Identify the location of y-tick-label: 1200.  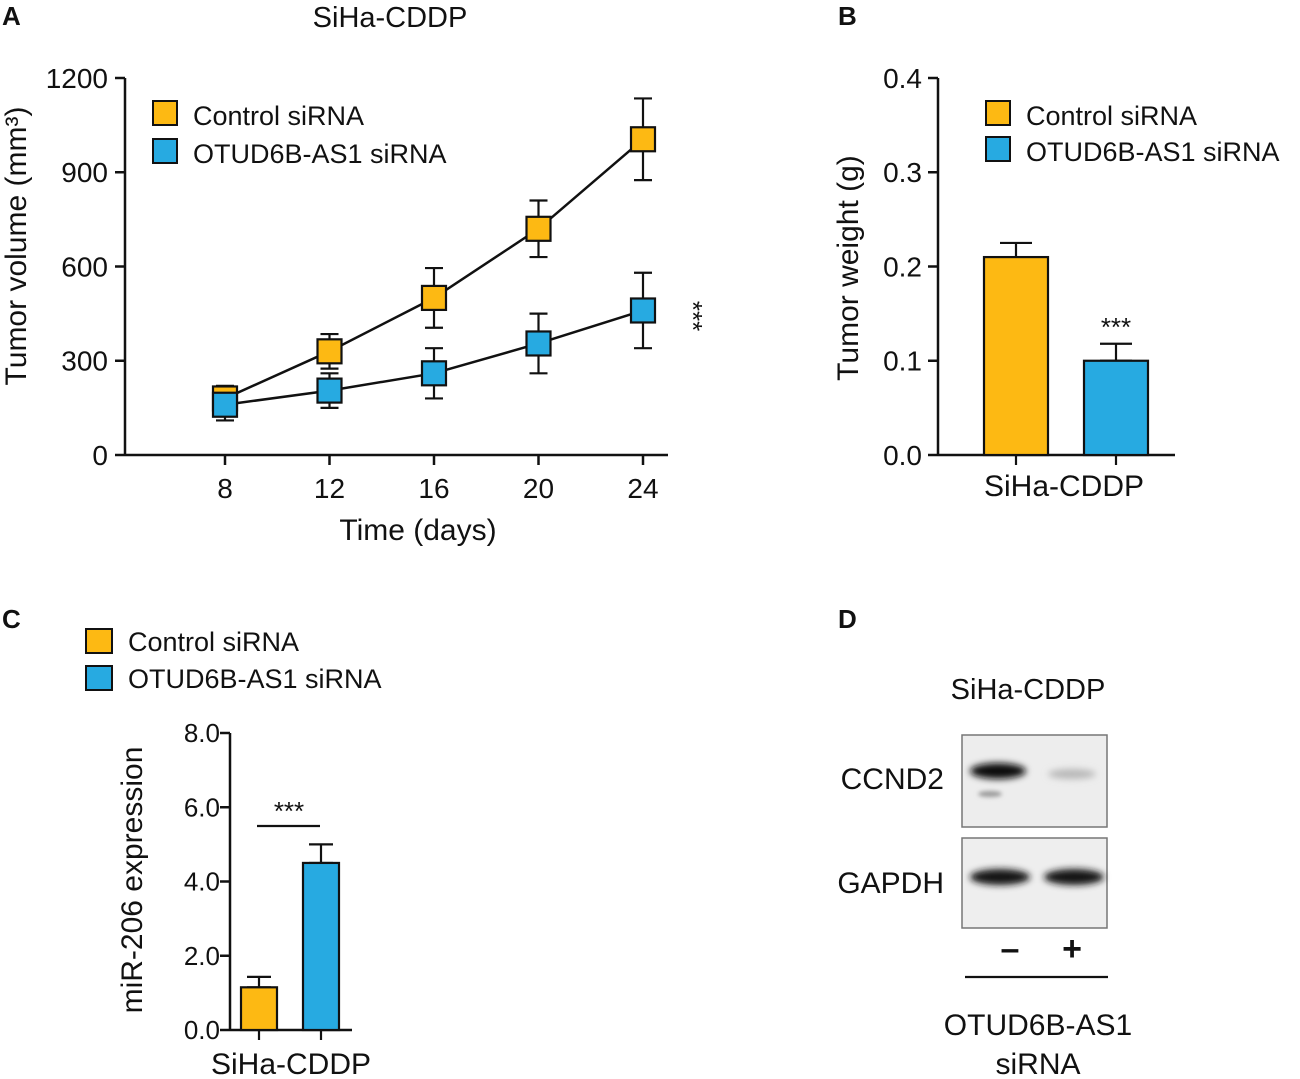
(77, 78).